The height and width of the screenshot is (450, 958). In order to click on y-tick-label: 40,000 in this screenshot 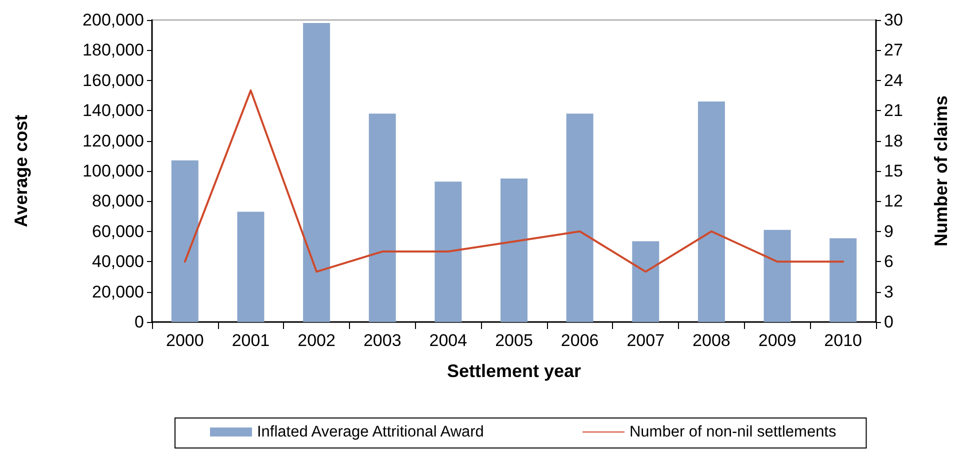, I will do `click(118, 262)`.